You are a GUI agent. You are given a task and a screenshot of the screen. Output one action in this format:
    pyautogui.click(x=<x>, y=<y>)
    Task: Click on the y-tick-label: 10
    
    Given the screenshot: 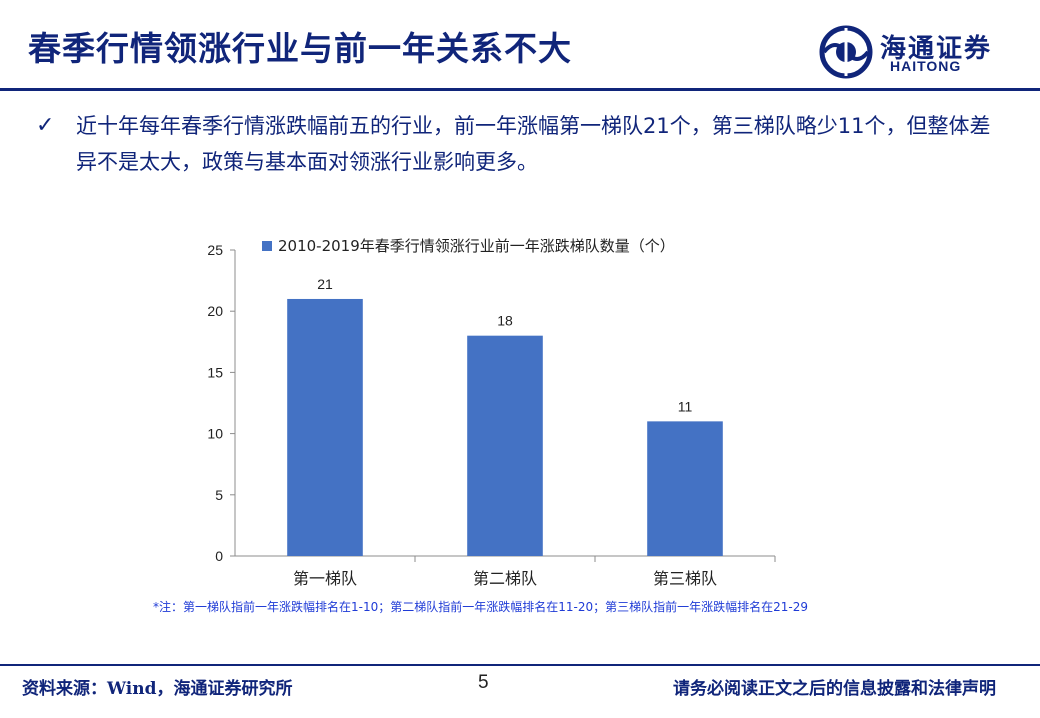 What is the action you would take?
    pyautogui.click(x=215, y=434)
    